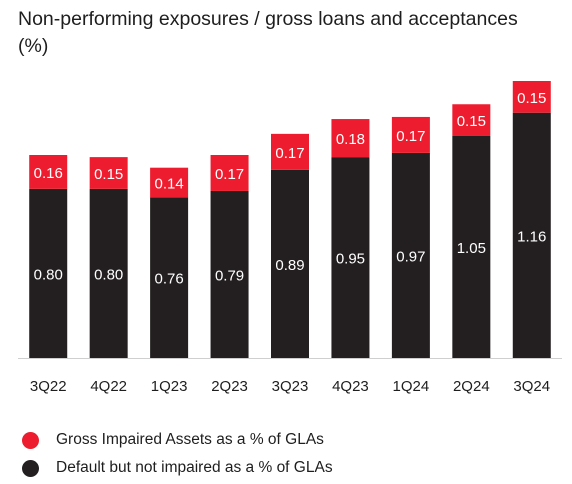 This screenshot has width=572, height=484. I want to click on data-label-default-not-impaired: 0.97, so click(410, 256).